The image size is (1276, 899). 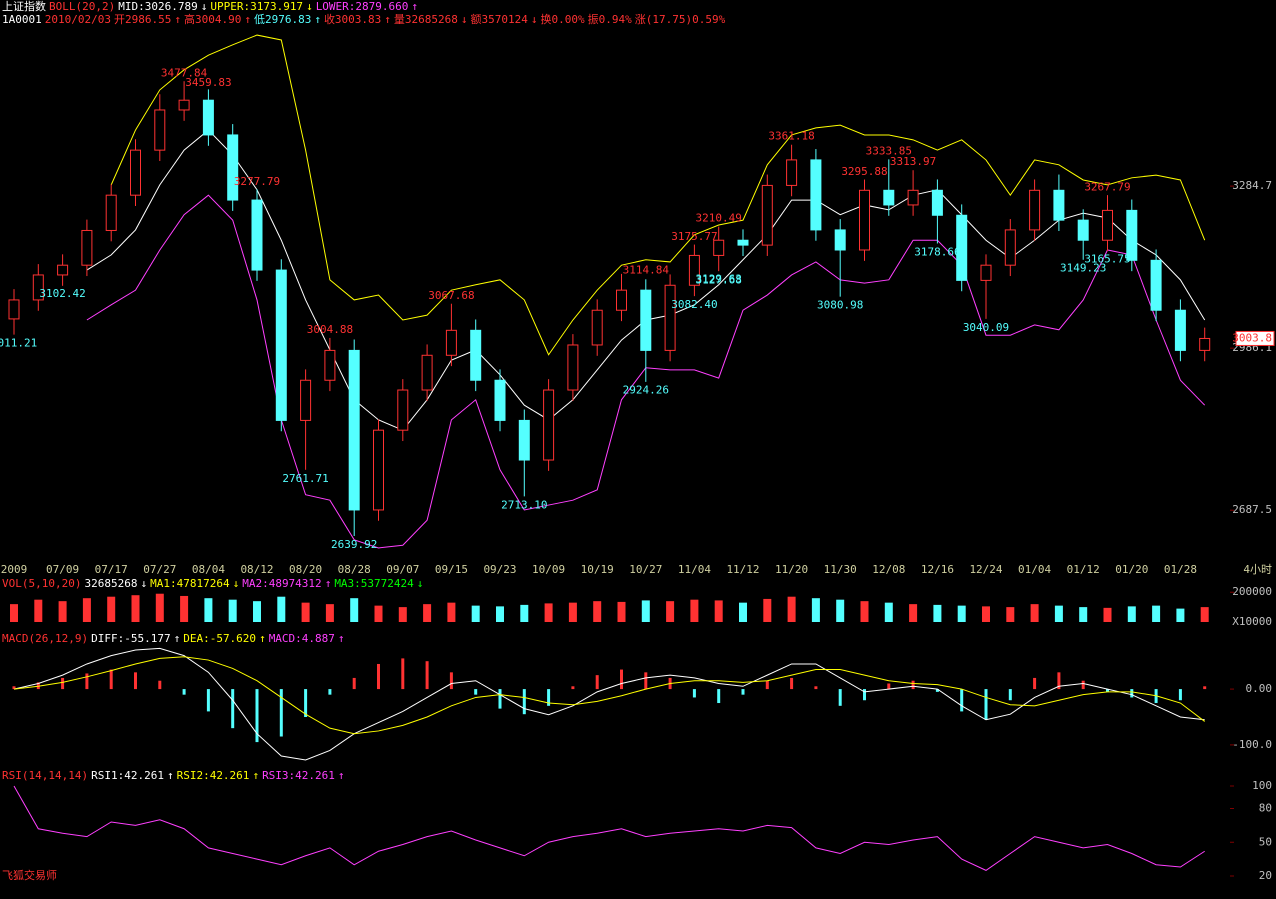 I want to click on x-tick-label: 01/28, so click(x=1180, y=569).